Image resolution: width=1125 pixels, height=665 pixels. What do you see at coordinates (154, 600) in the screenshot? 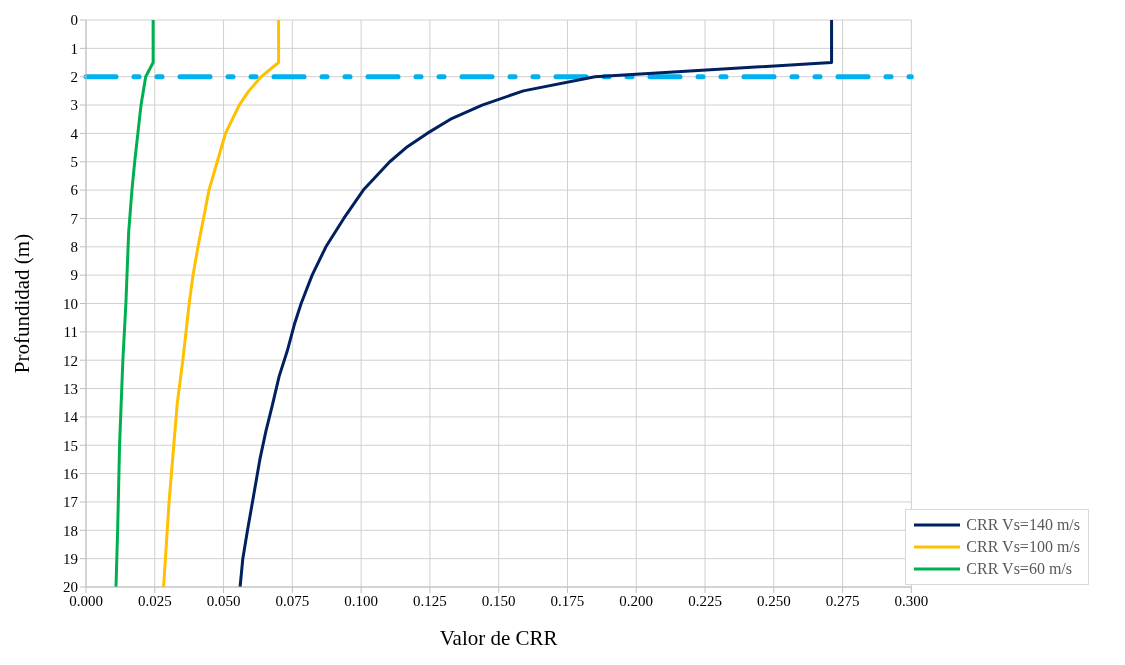
I see `x-tick-label: 0.025` at bounding box center [154, 600].